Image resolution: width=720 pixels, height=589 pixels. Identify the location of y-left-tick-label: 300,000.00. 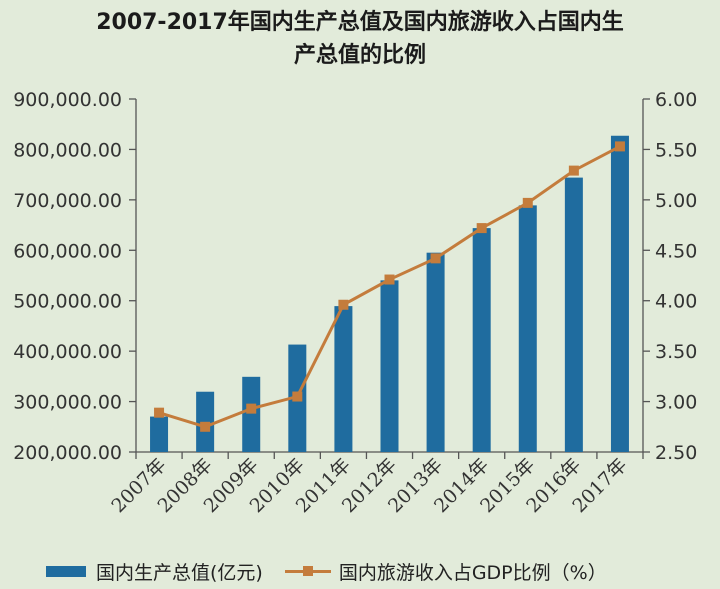
(67, 403).